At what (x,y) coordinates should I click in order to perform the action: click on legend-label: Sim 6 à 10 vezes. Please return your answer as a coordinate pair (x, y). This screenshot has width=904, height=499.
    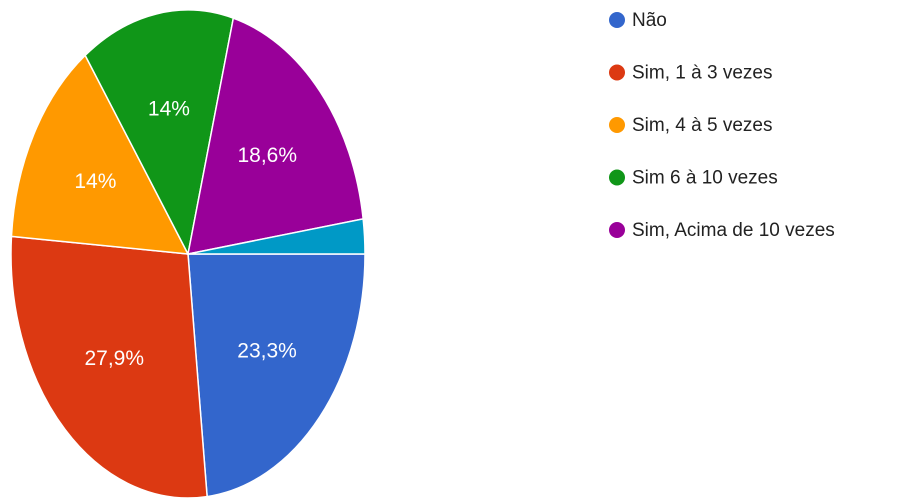
    Looking at the image, I should click on (705, 178).